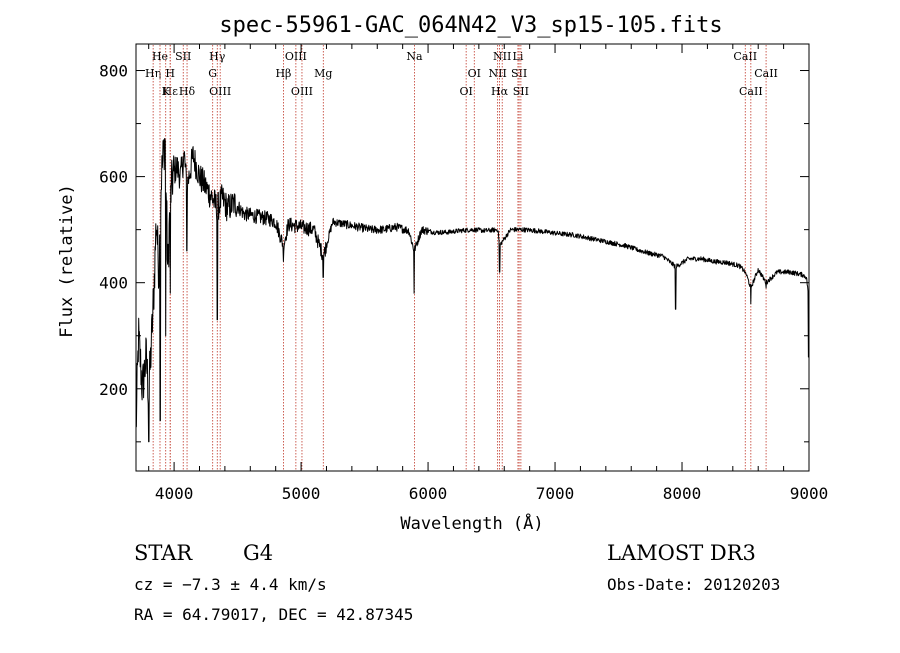  Describe the element at coordinates (465, 91) in the screenshot. I see `line-marker-label-15: OI` at that location.